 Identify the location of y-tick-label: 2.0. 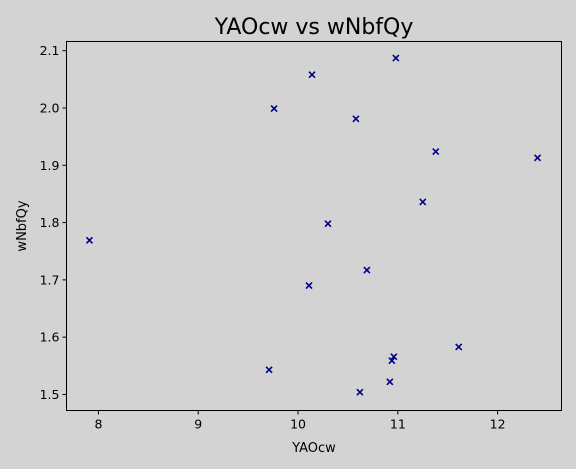
(50, 107).